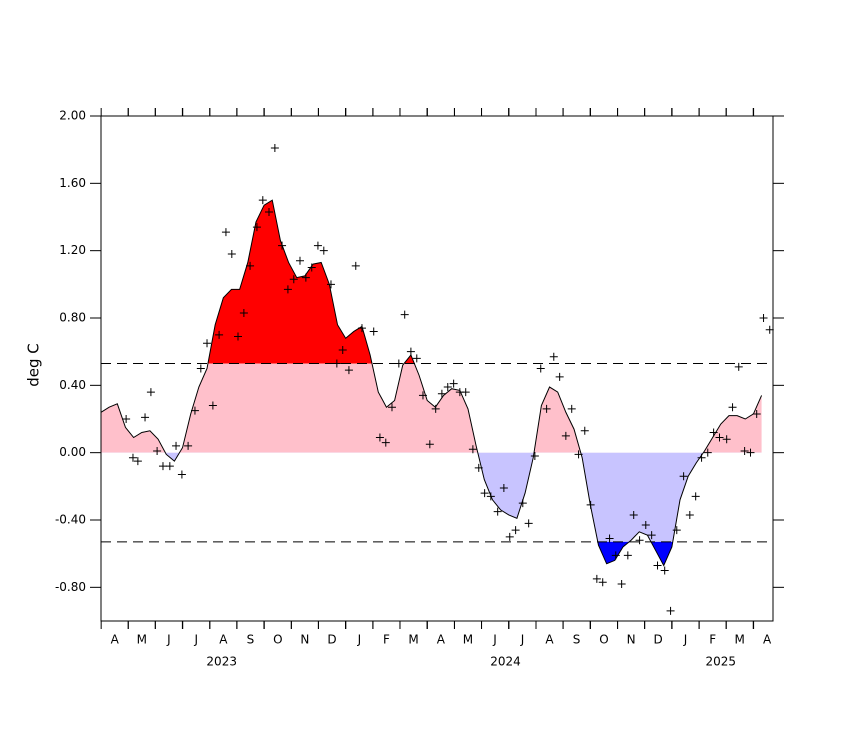 The width and height of the screenshot is (859, 744). What do you see at coordinates (251, 640) in the screenshot?
I see `x-tick-label: S` at bounding box center [251, 640].